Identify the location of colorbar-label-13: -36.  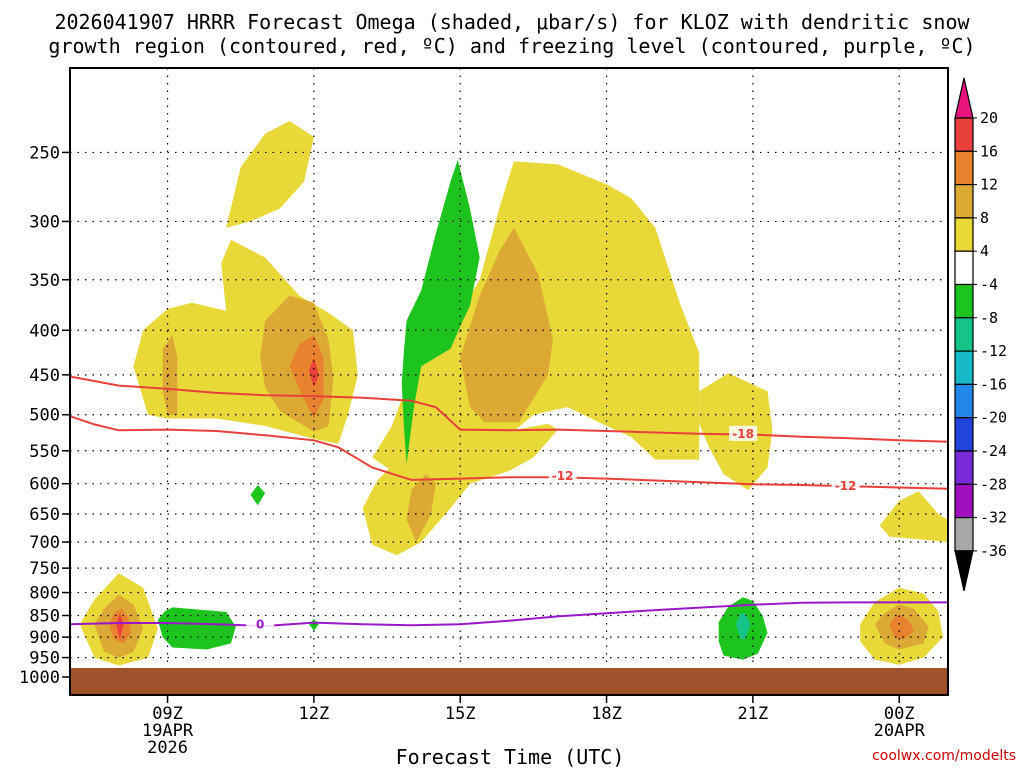
(993, 551).